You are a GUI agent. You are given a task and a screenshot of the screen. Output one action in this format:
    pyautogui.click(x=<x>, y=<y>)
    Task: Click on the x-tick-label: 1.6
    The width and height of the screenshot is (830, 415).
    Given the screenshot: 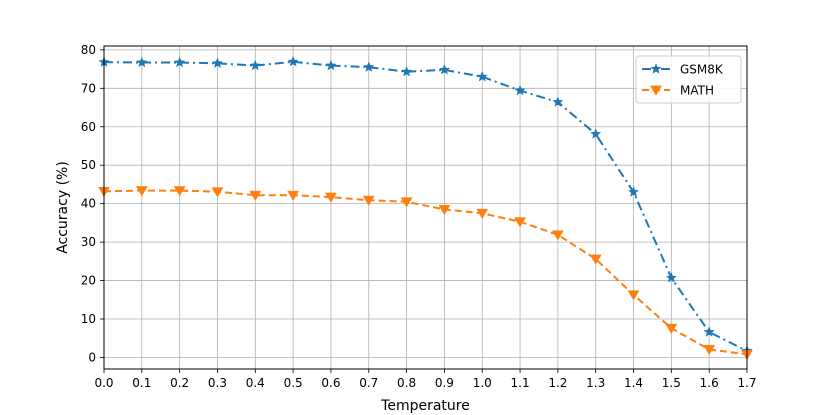 What is the action you would take?
    pyautogui.click(x=709, y=383)
    